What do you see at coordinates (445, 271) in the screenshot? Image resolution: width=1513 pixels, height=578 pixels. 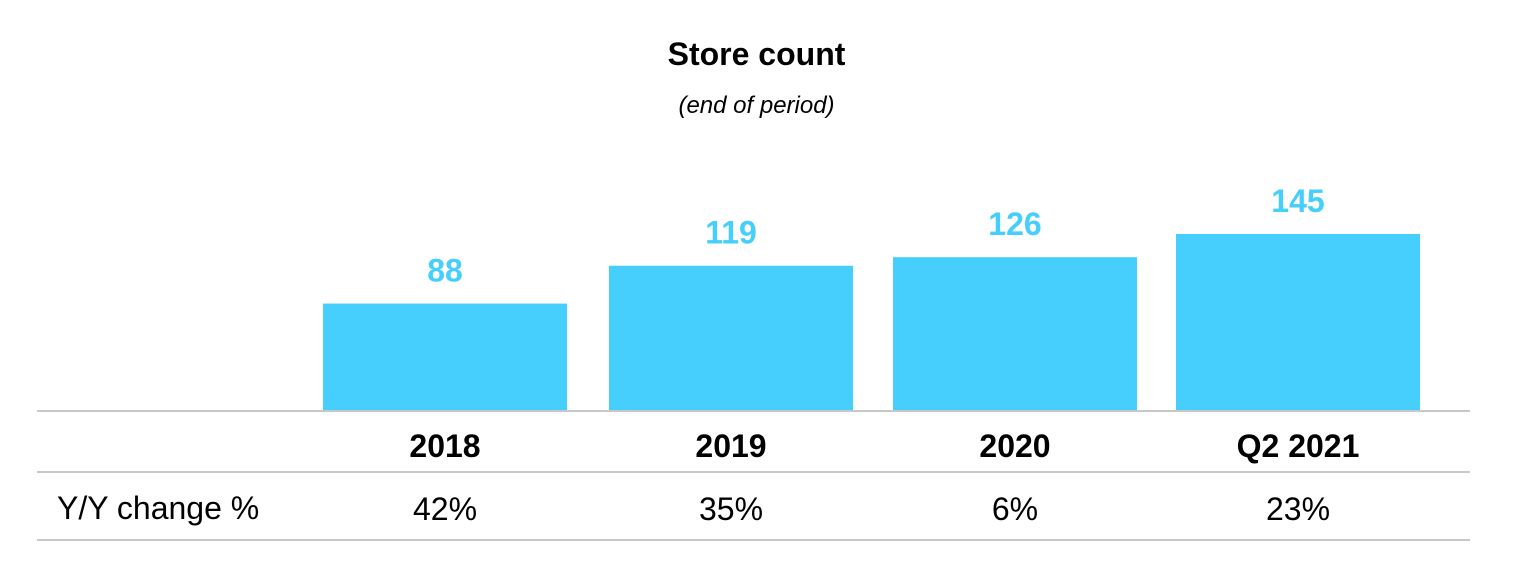 I see `data-label: 88` at bounding box center [445, 271].